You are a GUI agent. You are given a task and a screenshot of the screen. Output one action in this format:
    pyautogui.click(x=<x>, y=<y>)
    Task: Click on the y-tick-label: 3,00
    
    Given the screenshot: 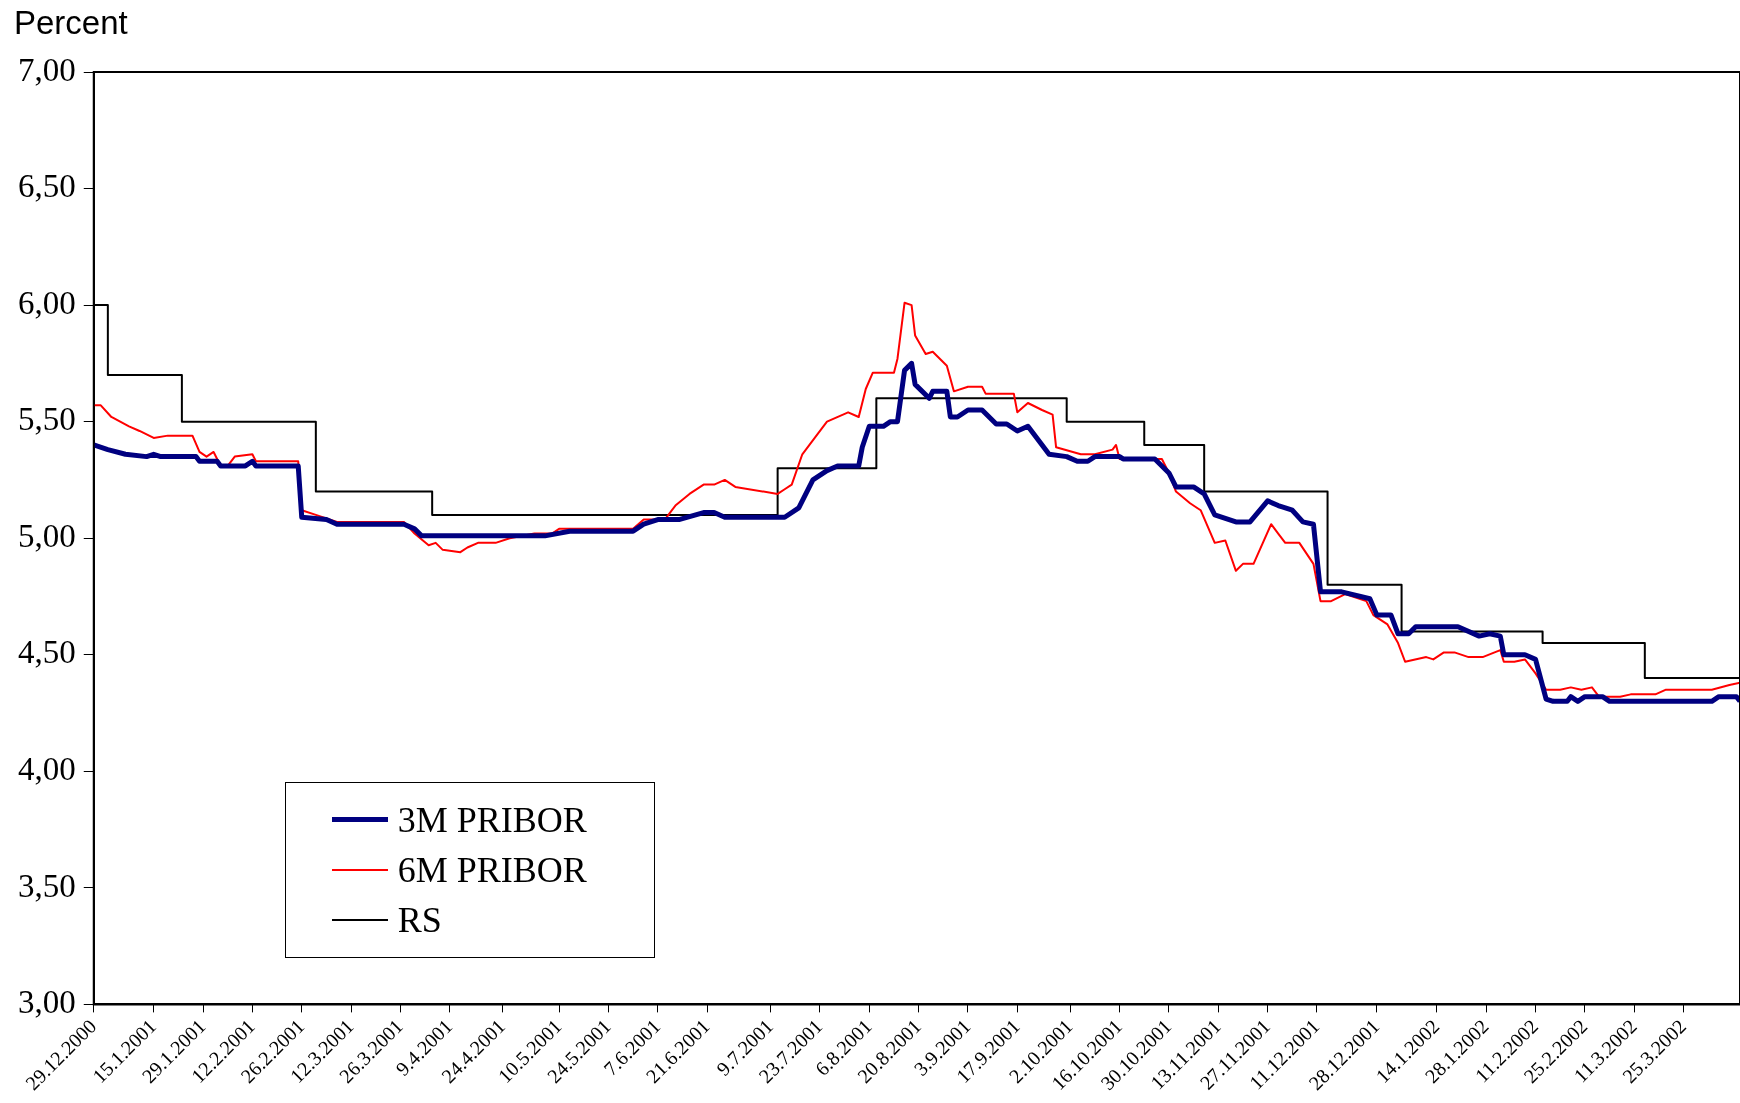 What is the action you would take?
    pyautogui.click(x=47, y=1002)
    